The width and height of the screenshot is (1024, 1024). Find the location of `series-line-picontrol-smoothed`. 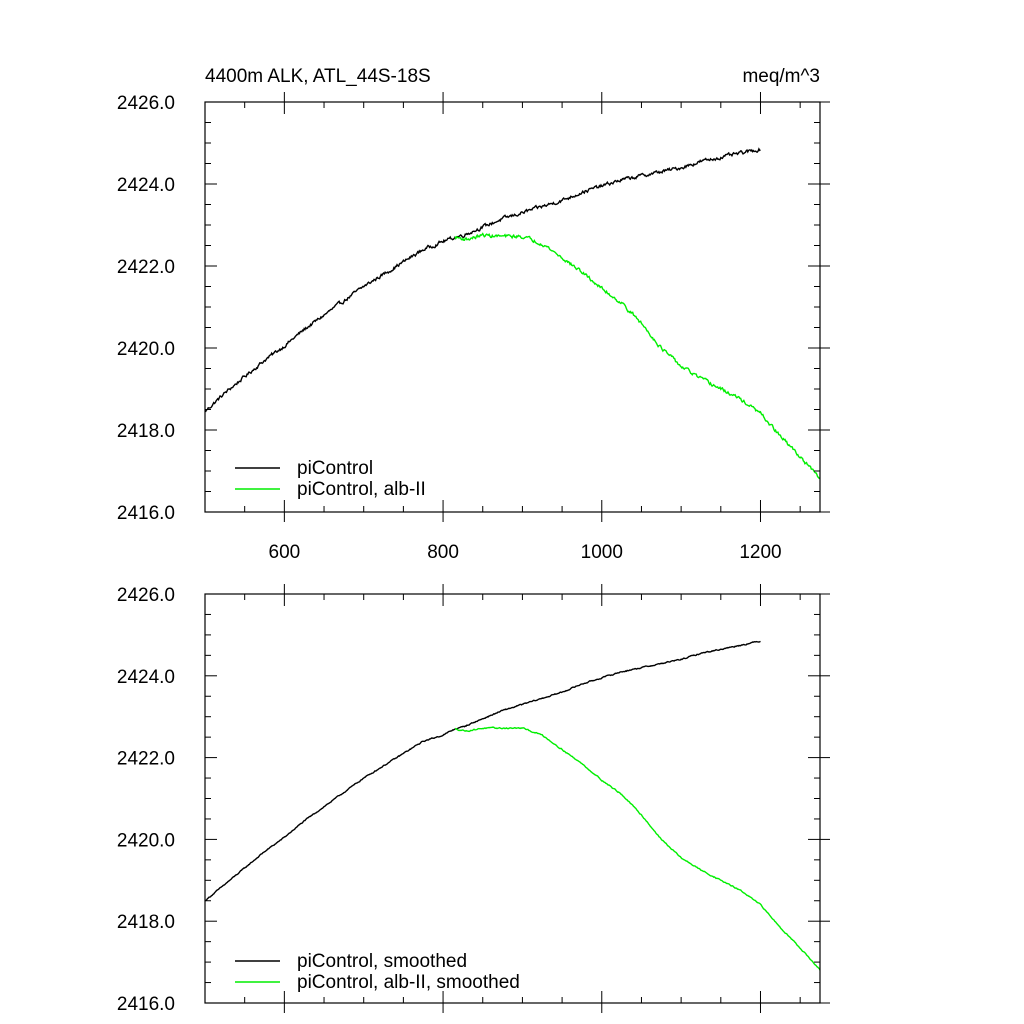

series-line-picontrol-smoothed is located at coordinates (482, 771).